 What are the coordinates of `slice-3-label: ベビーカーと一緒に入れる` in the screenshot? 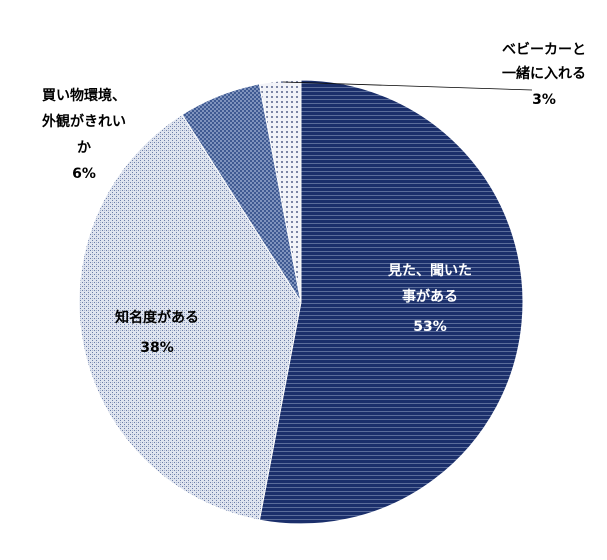 It's located at (544, 62).